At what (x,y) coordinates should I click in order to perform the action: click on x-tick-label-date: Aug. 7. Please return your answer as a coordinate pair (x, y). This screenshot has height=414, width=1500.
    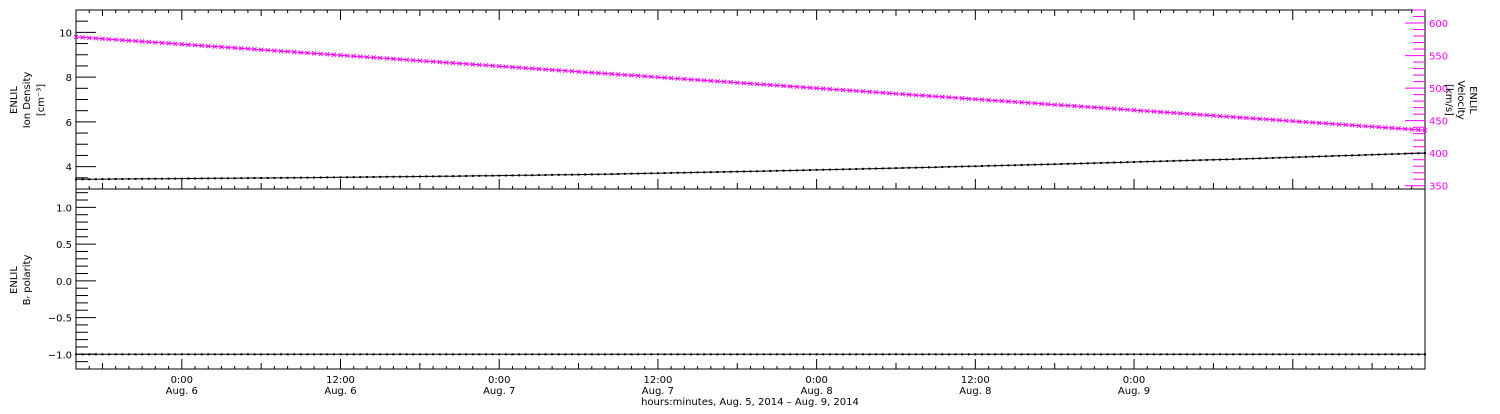
    Looking at the image, I should click on (658, 391).